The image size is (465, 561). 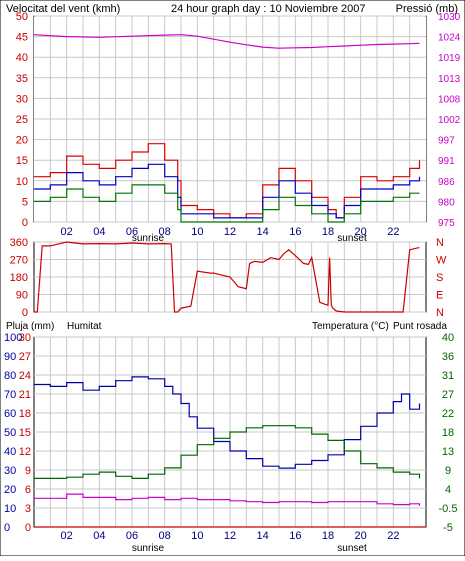 What do you see at coordinates (22, 38) in the screenshot?
I see `wind-tick-label: 45` at bounding box center [22, 38].